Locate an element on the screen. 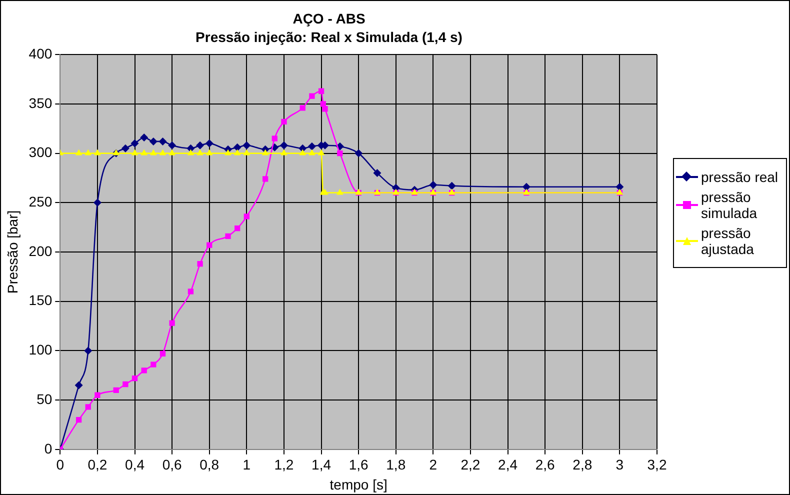  x-tick-label: 1,6 is located at coordinates (358, 464).